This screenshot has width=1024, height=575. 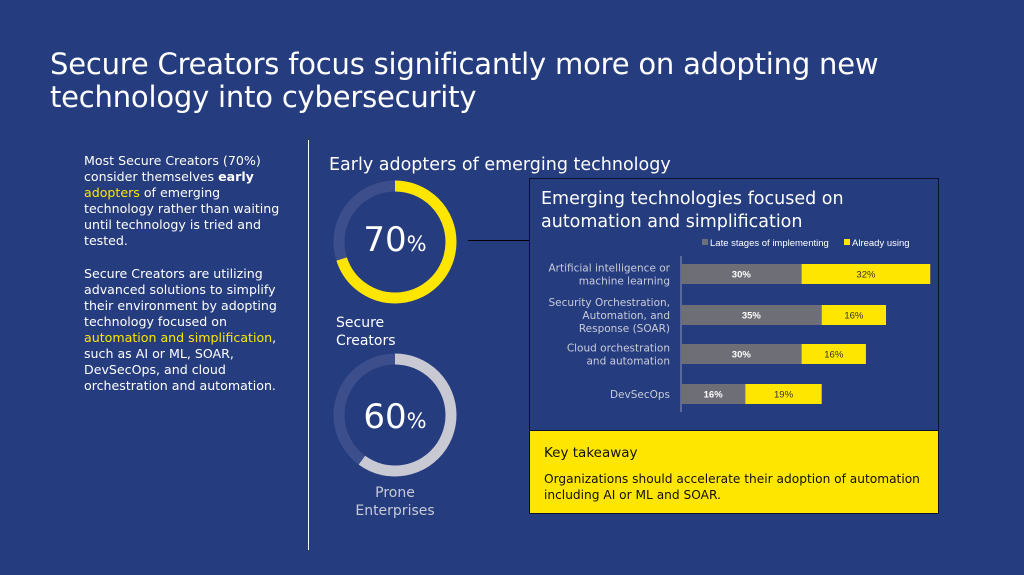 What do you see at coordinates (366, 341) in the screenshot?
I see `caption-line: Creators` at bounding box center [366, 341].